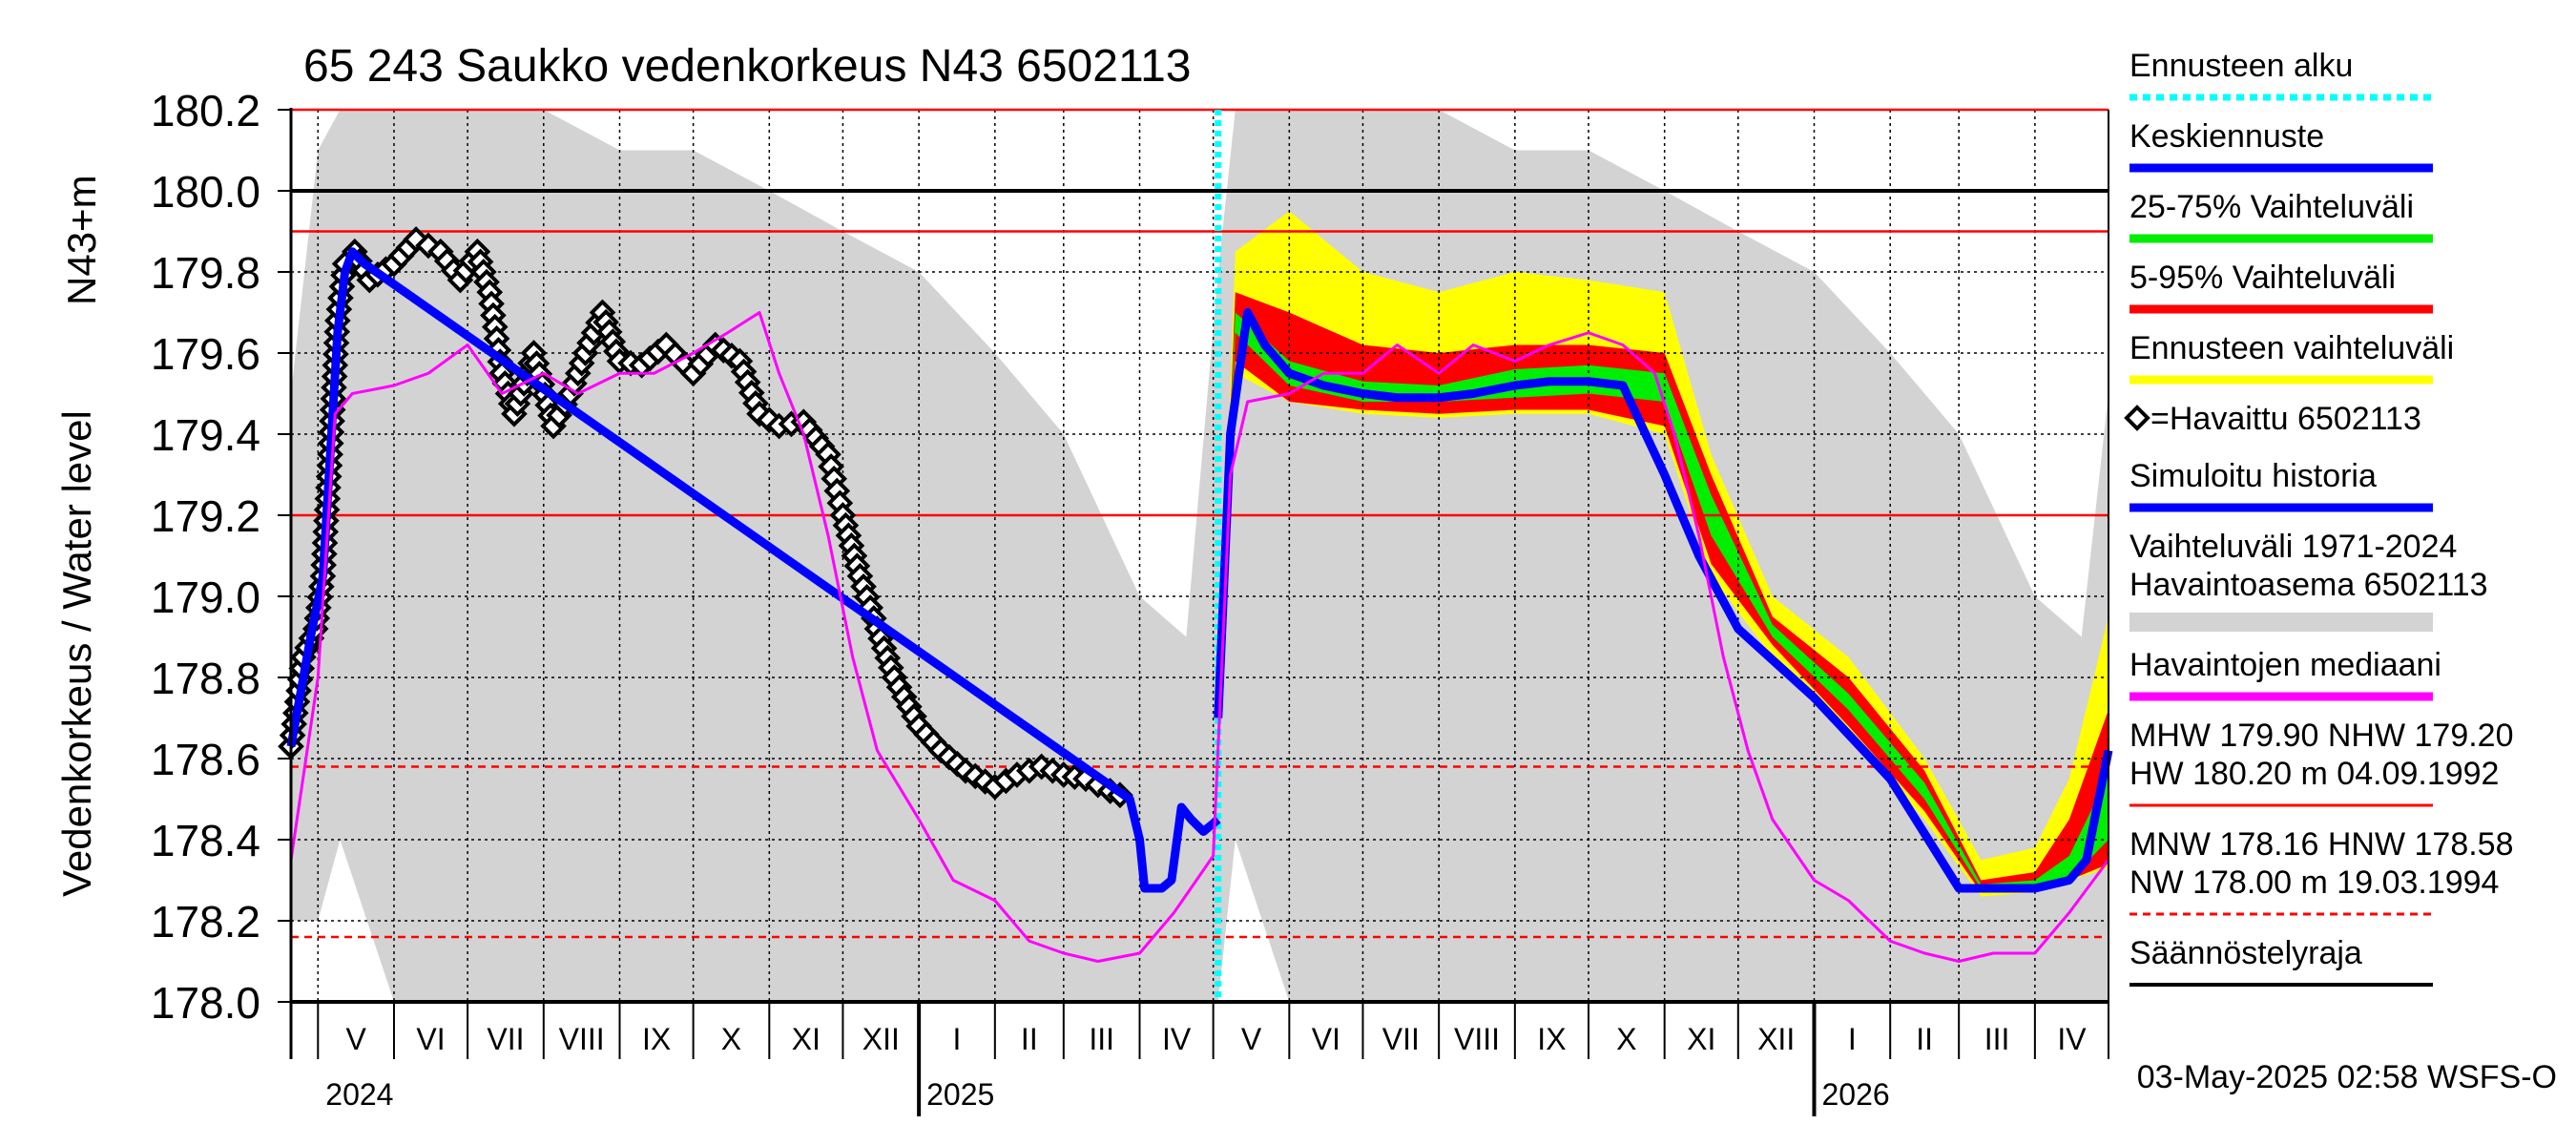 This screenshot has width=2576, height=1145. Describe the element at coordinates (2226, 137) in the screenshot. I see `legend-label: Keskiennuste` at that location.